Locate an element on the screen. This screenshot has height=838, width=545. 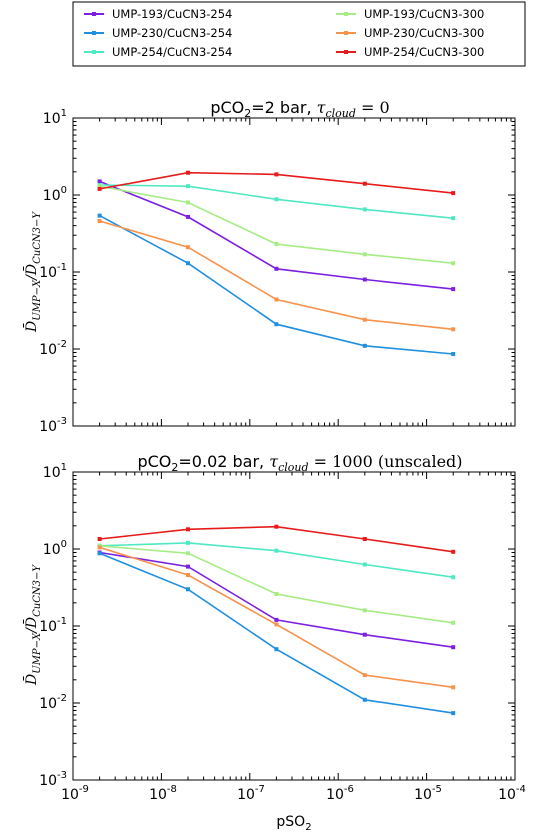
legend-entry: UMP-230/CuCN3-254 is located at coordinates (158, 33).